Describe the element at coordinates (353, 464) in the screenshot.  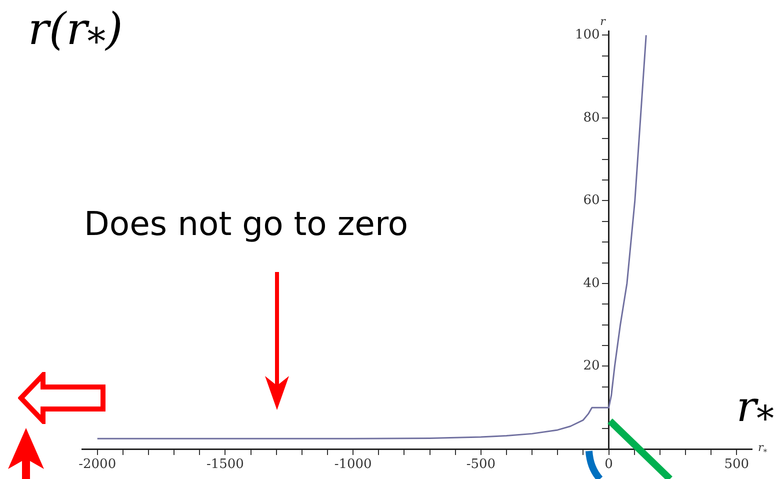
I see `x-tick-label: -1000` at that location.